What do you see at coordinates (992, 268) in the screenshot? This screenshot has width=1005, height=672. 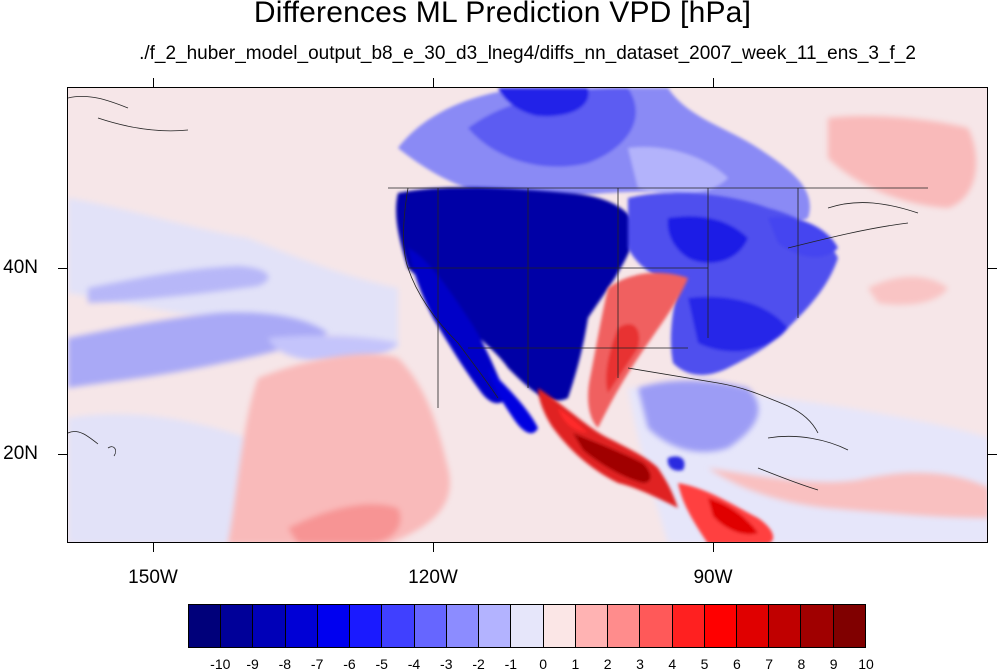 I see `lat-tick-40n-right` at bounding box center [992, 268].